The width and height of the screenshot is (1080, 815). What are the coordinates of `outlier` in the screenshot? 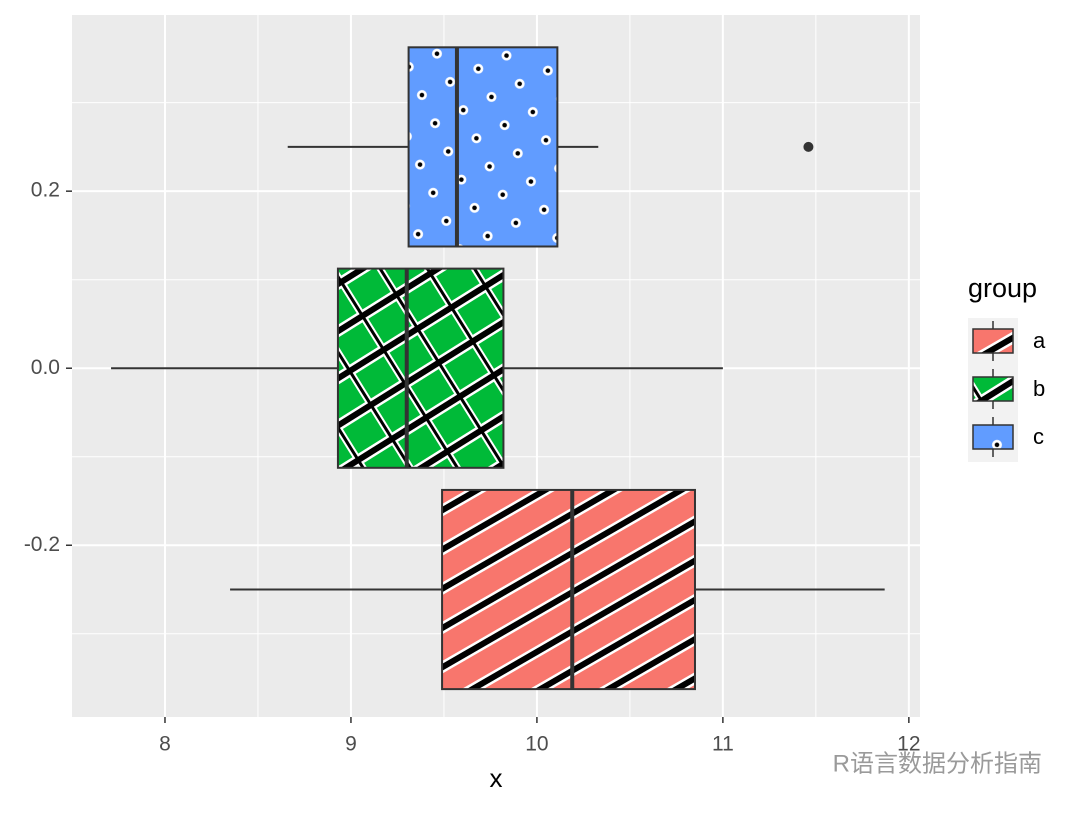 It's located at (808, 146).